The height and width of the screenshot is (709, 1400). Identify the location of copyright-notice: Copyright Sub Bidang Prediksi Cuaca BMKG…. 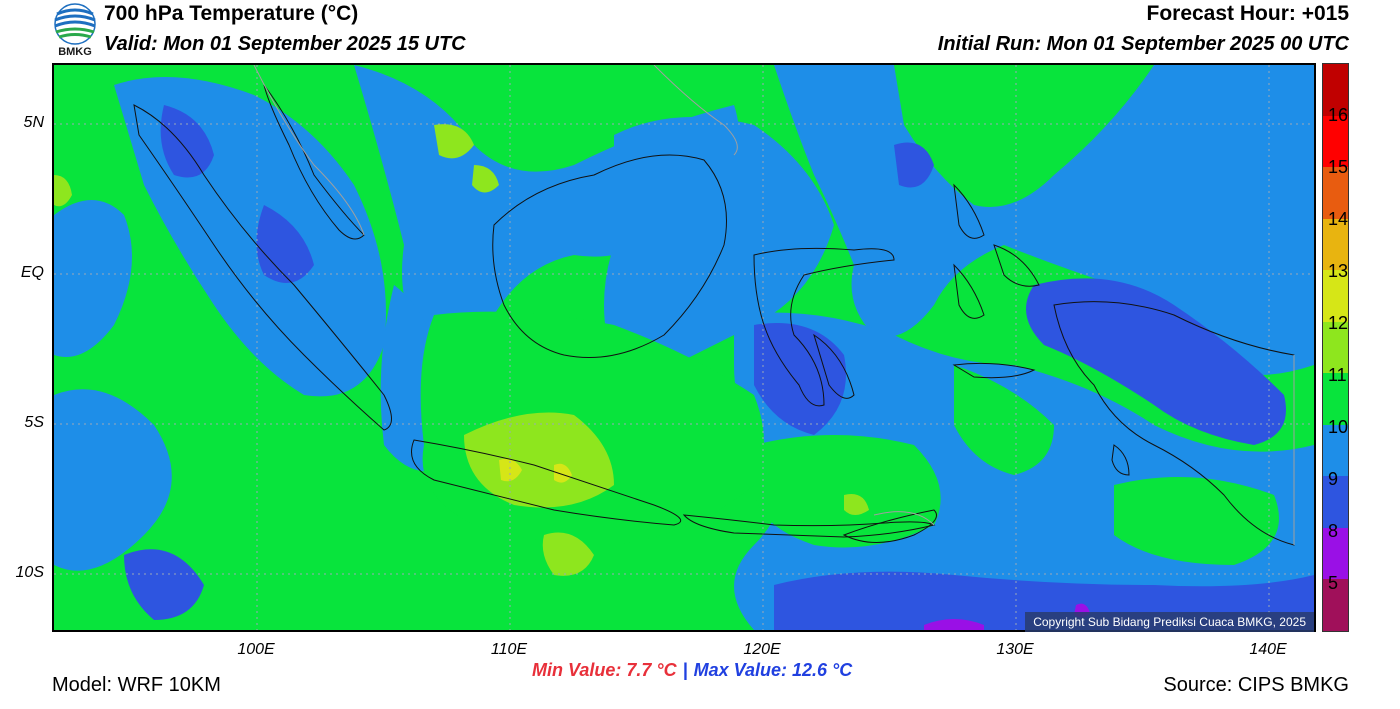
(1169, 622).